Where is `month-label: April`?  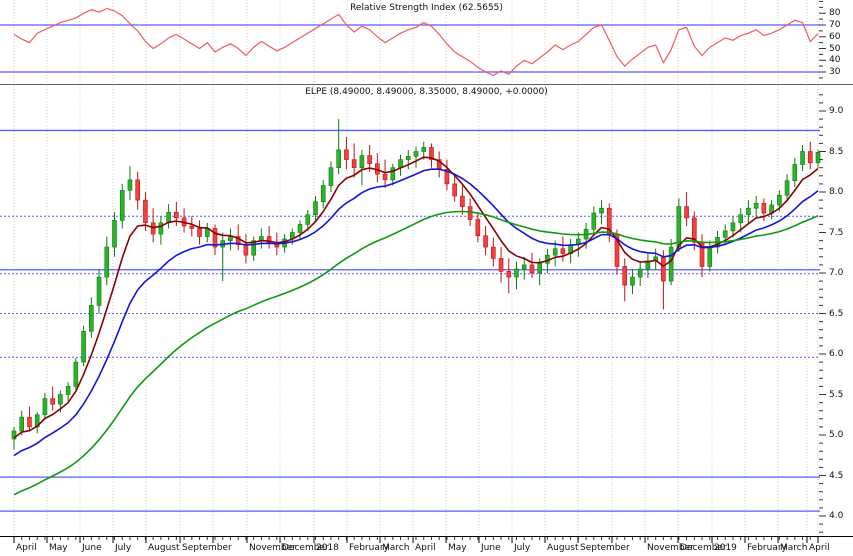
month-label: April is located at coordinates (819, 548).